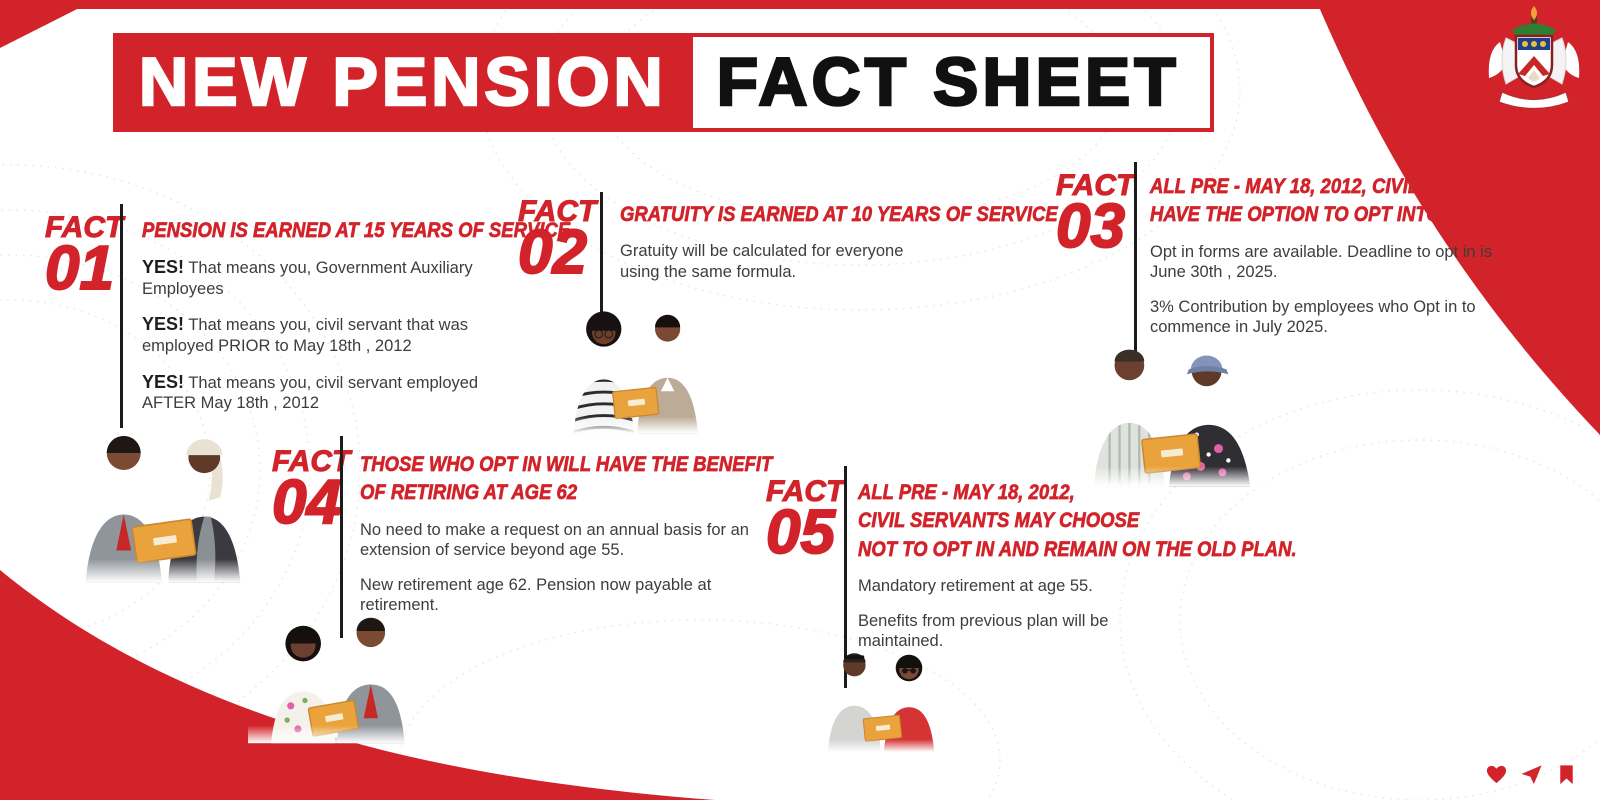 Image resolution: width=1600 pixels, height=800 pixels. What do you see at coordinates (1135, 268) in the screenshot?
I see `fact-03-divider` at bounding box center [1135, 268].